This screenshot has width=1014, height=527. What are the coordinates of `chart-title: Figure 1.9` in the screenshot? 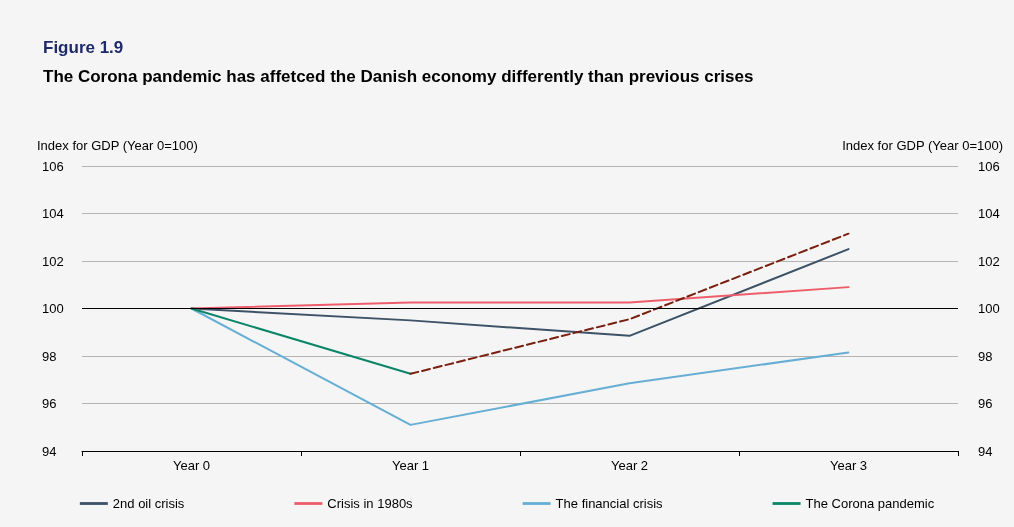 It's located at (83, 47).